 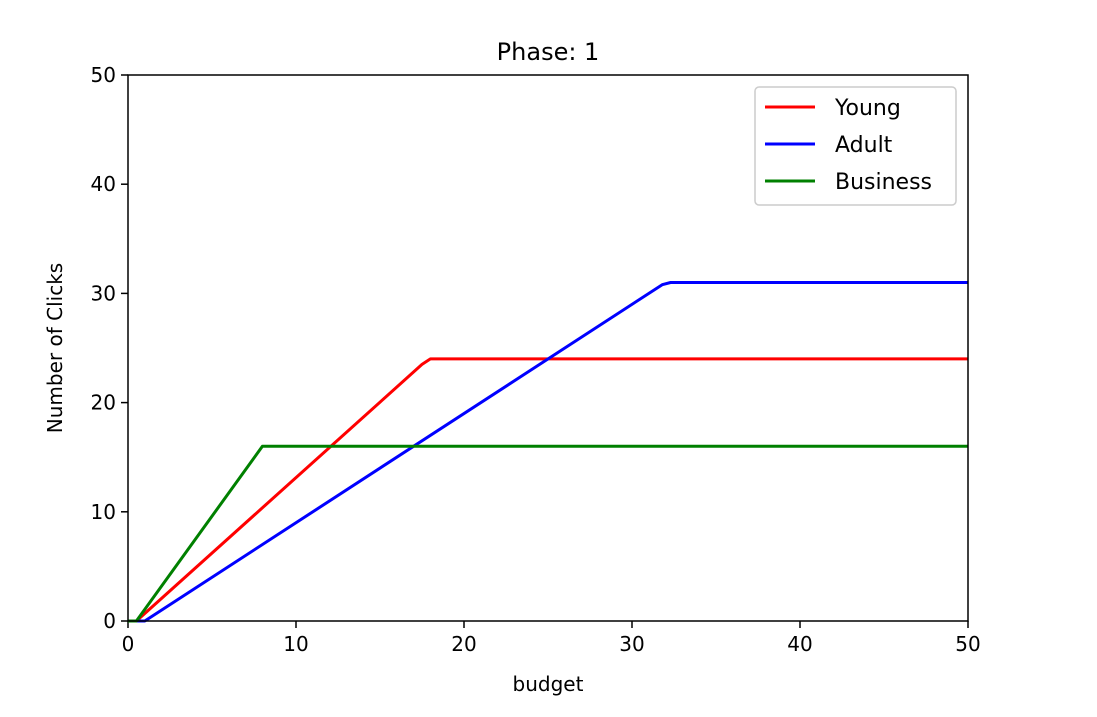 I want to click on x-tick-label: 10, so click(x=295, y=644).